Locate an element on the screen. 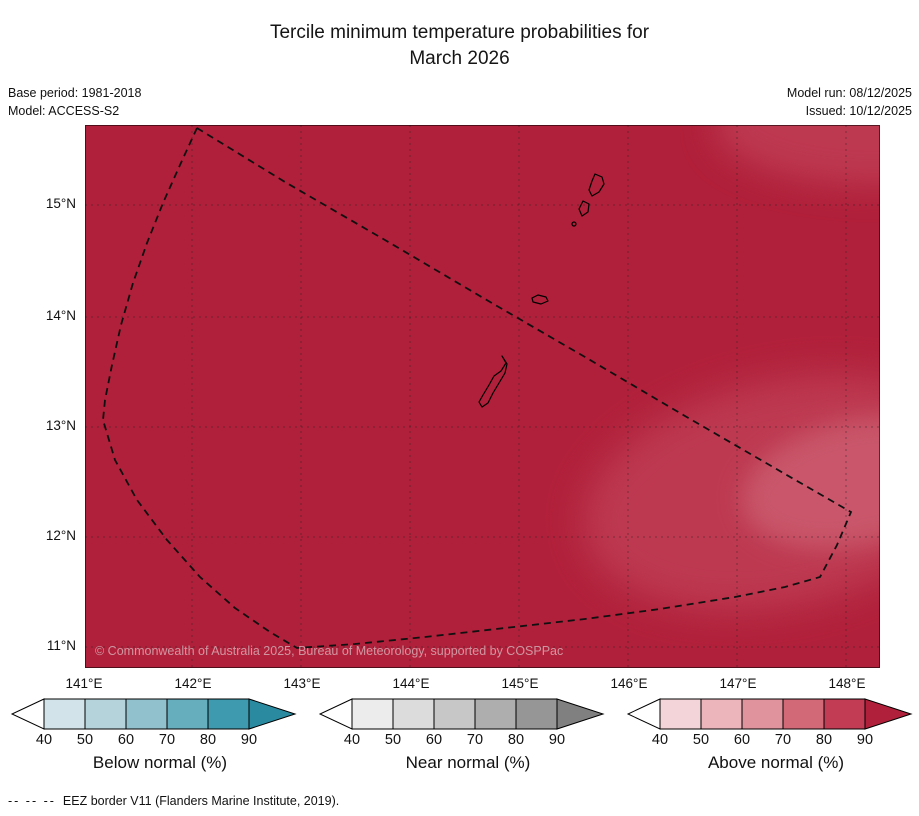 The height and width of the screenshot is (816, 919). meta-right: Model run: 08/12/2025 Issued: 10/12/2025 is located at coordinates (849, 102).